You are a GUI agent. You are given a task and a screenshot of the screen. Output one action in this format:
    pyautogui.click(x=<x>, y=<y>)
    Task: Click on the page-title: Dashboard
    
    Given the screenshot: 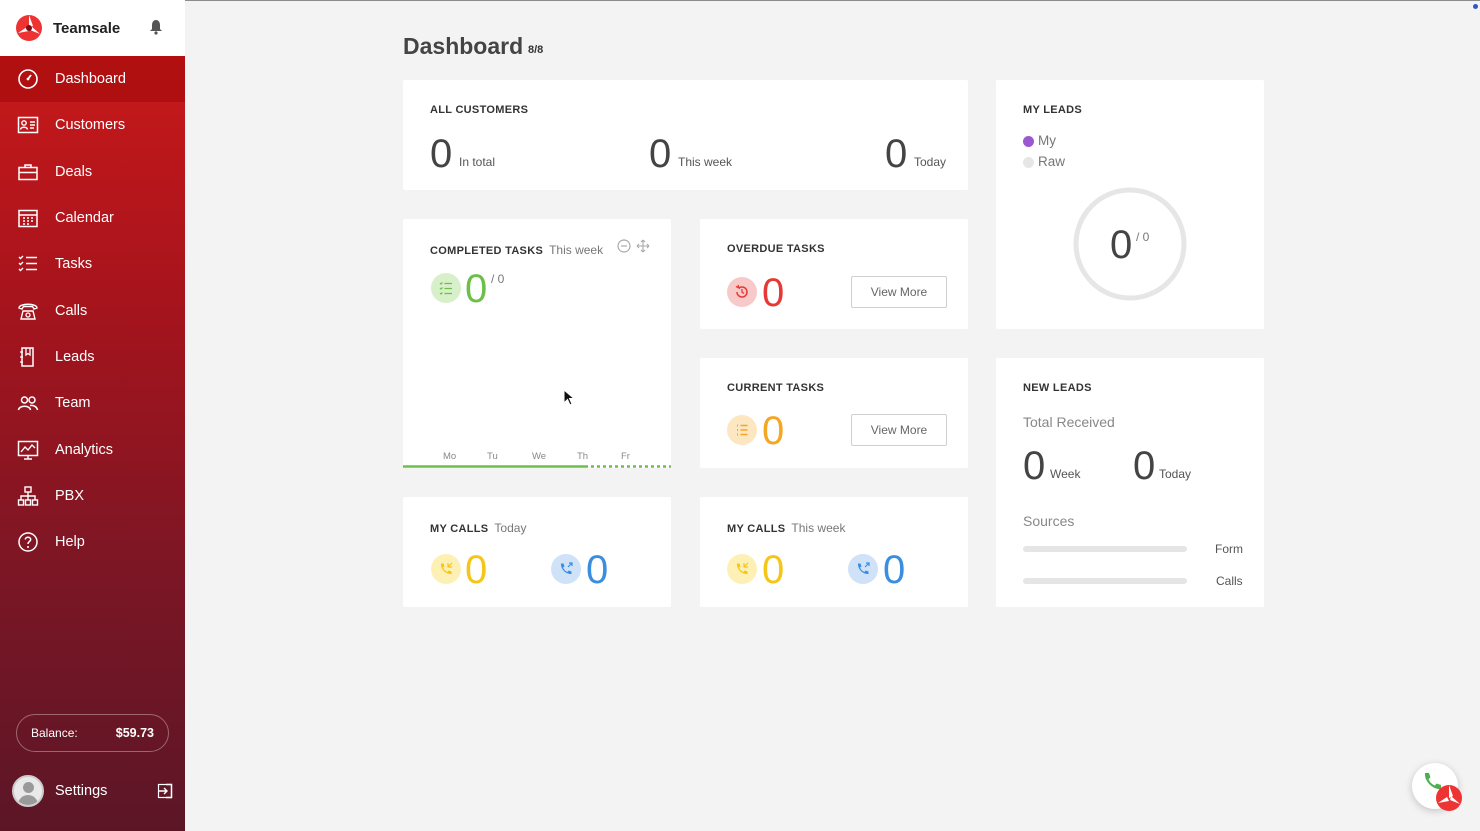 What is the action you would take?
    pyautogui.click(x=463, y=46)
    